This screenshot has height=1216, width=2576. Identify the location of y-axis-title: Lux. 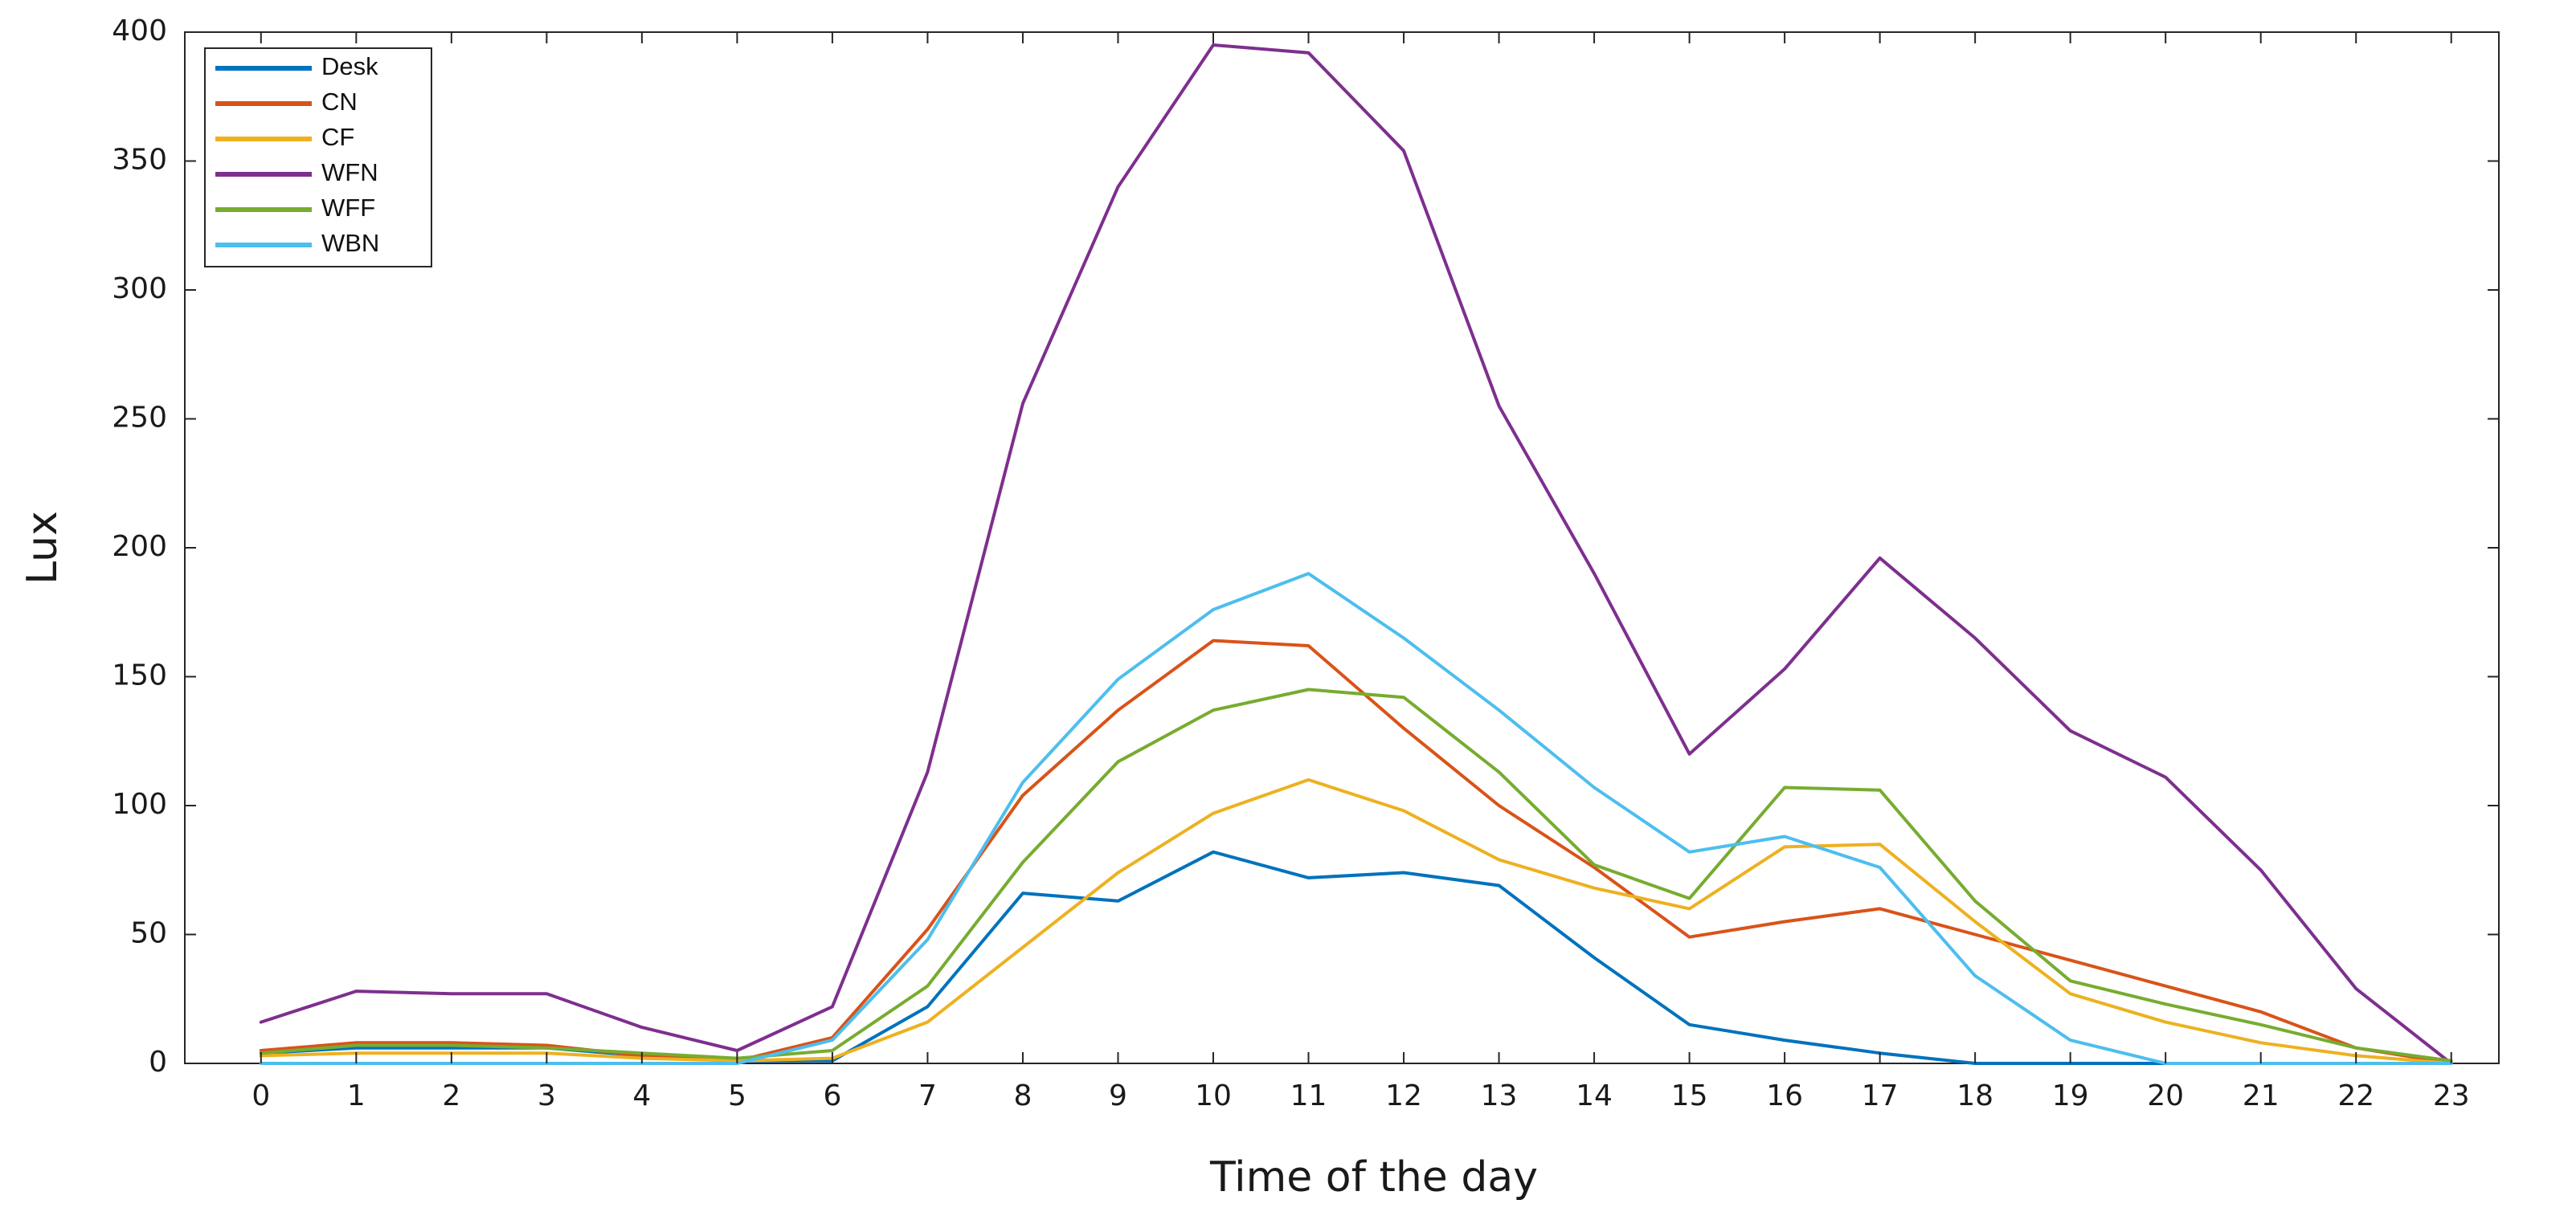
(42, 548).